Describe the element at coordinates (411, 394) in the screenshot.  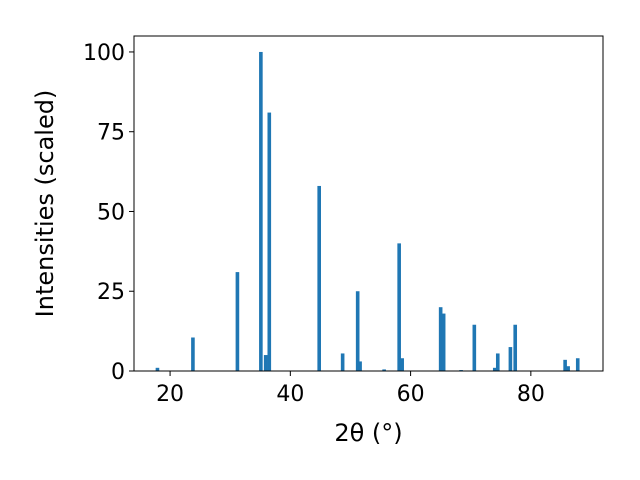
I see `x-tick-label: 60` at that location.